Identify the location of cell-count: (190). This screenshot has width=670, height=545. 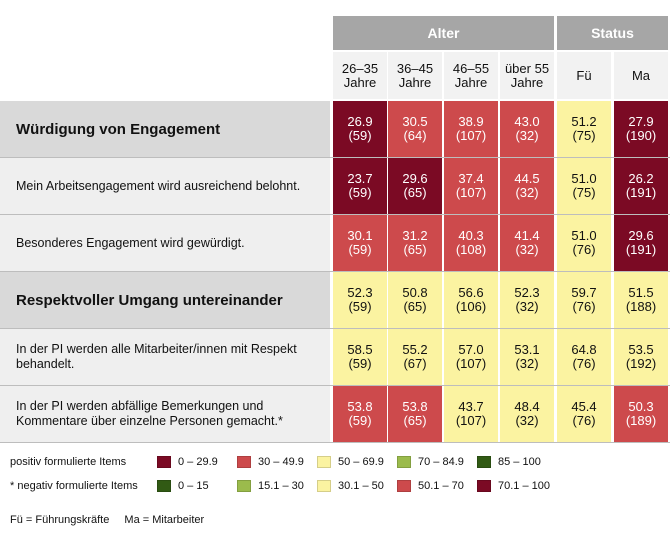
(641, 135).